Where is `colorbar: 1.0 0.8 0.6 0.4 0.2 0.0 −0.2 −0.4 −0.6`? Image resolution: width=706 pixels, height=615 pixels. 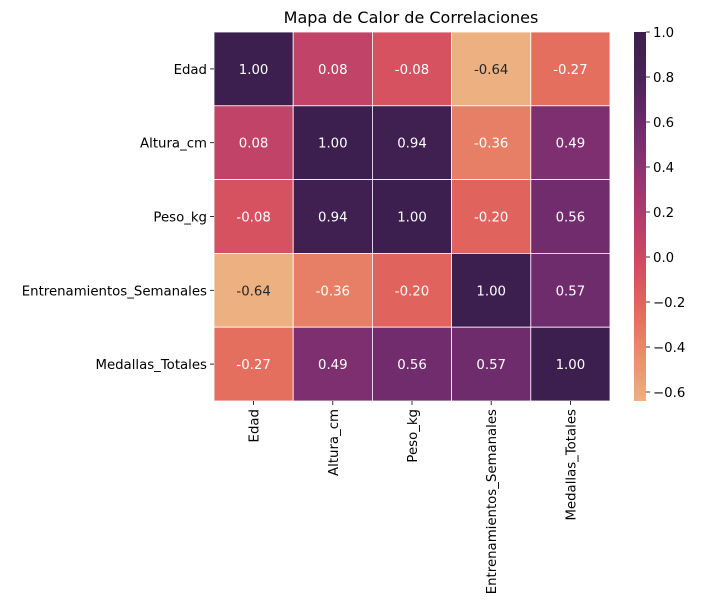
colorbar: 1.0 0.8 0.6 0.4 0.2 0.0 −0.2 −0.4 −0.6 is located at coordinates (659, 213).